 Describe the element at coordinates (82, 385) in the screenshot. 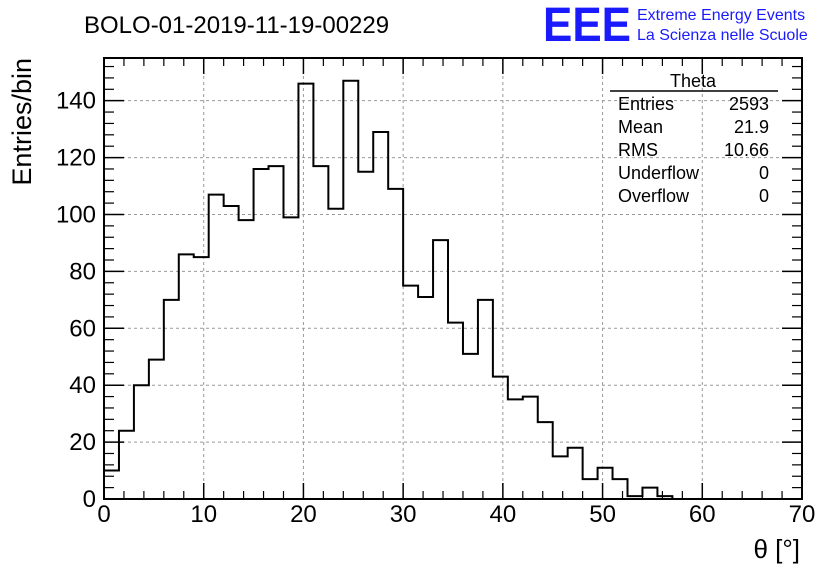

I see `y-tick-label: 40` at that location.